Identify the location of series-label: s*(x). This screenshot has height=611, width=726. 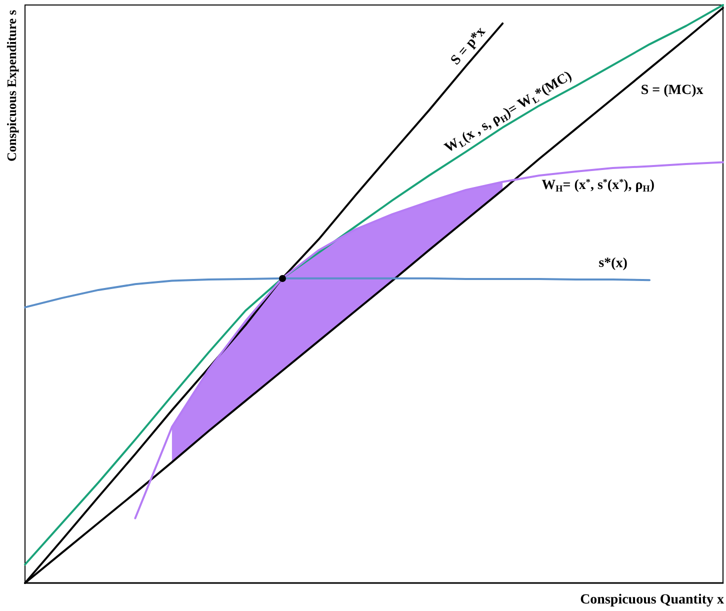
(613, 264).